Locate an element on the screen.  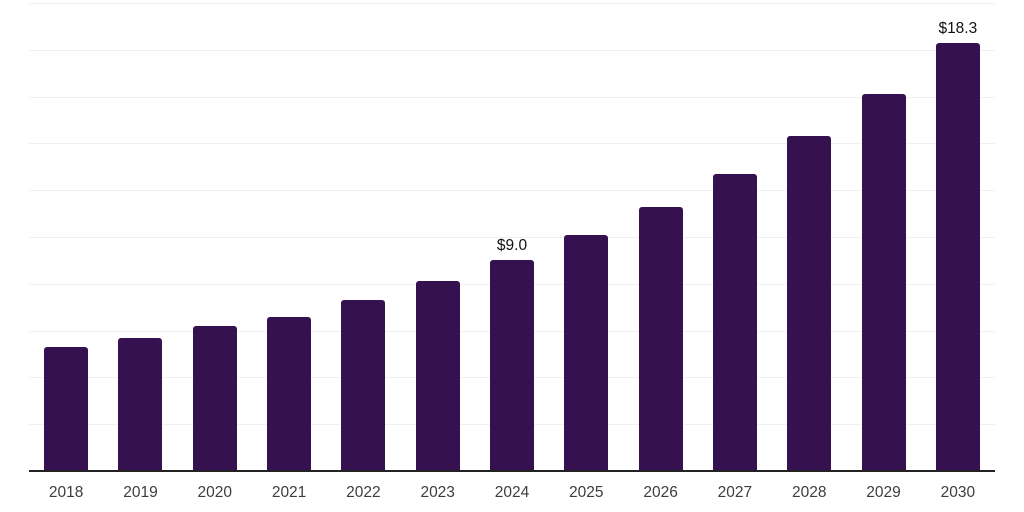
data-label-2030: $18.3 is located at coordinates (958, 28).